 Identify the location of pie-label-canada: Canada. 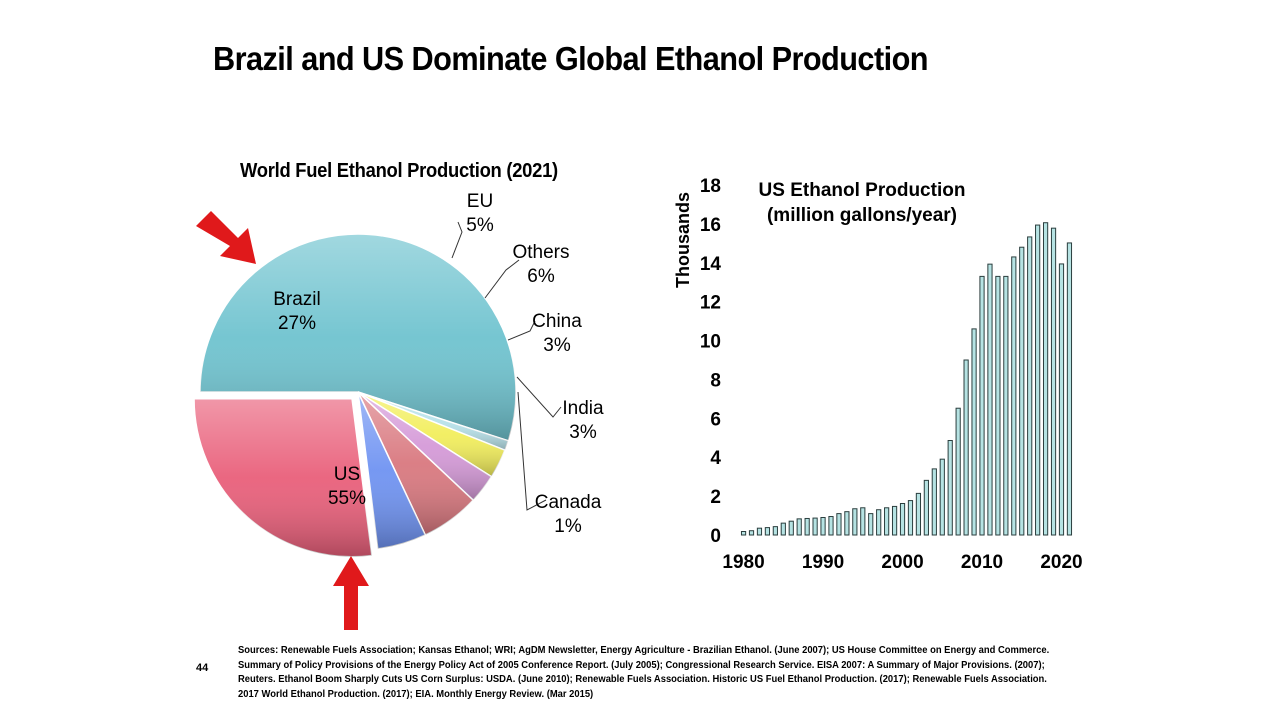
(568, 502).